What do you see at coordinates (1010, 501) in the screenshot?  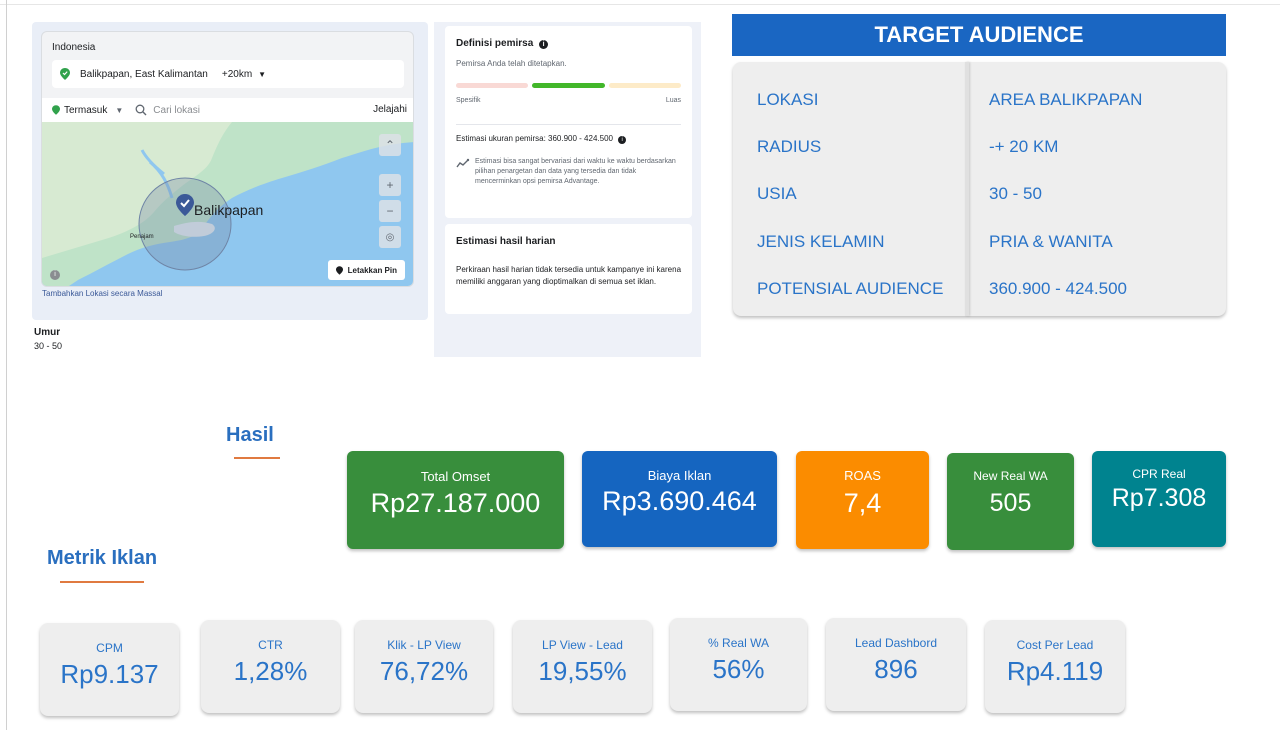 I see `kpi-card-new-real-wa: New Real WA 505` at bounding box center [1010, 501].